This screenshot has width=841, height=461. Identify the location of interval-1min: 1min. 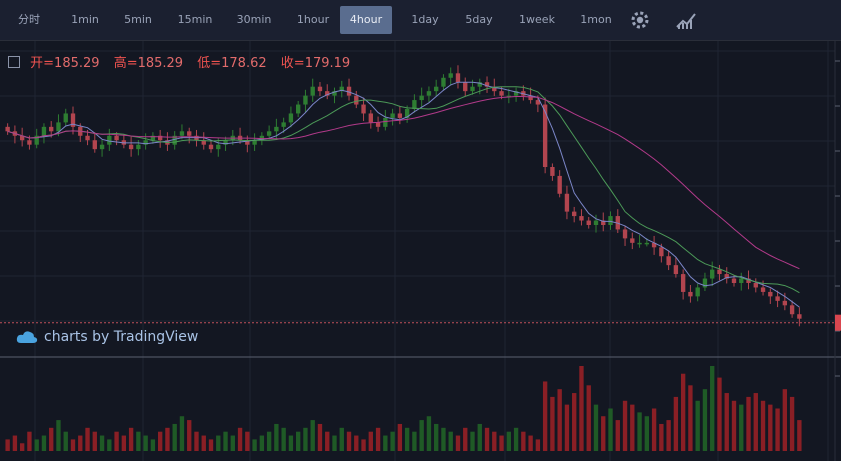
(85, 19).